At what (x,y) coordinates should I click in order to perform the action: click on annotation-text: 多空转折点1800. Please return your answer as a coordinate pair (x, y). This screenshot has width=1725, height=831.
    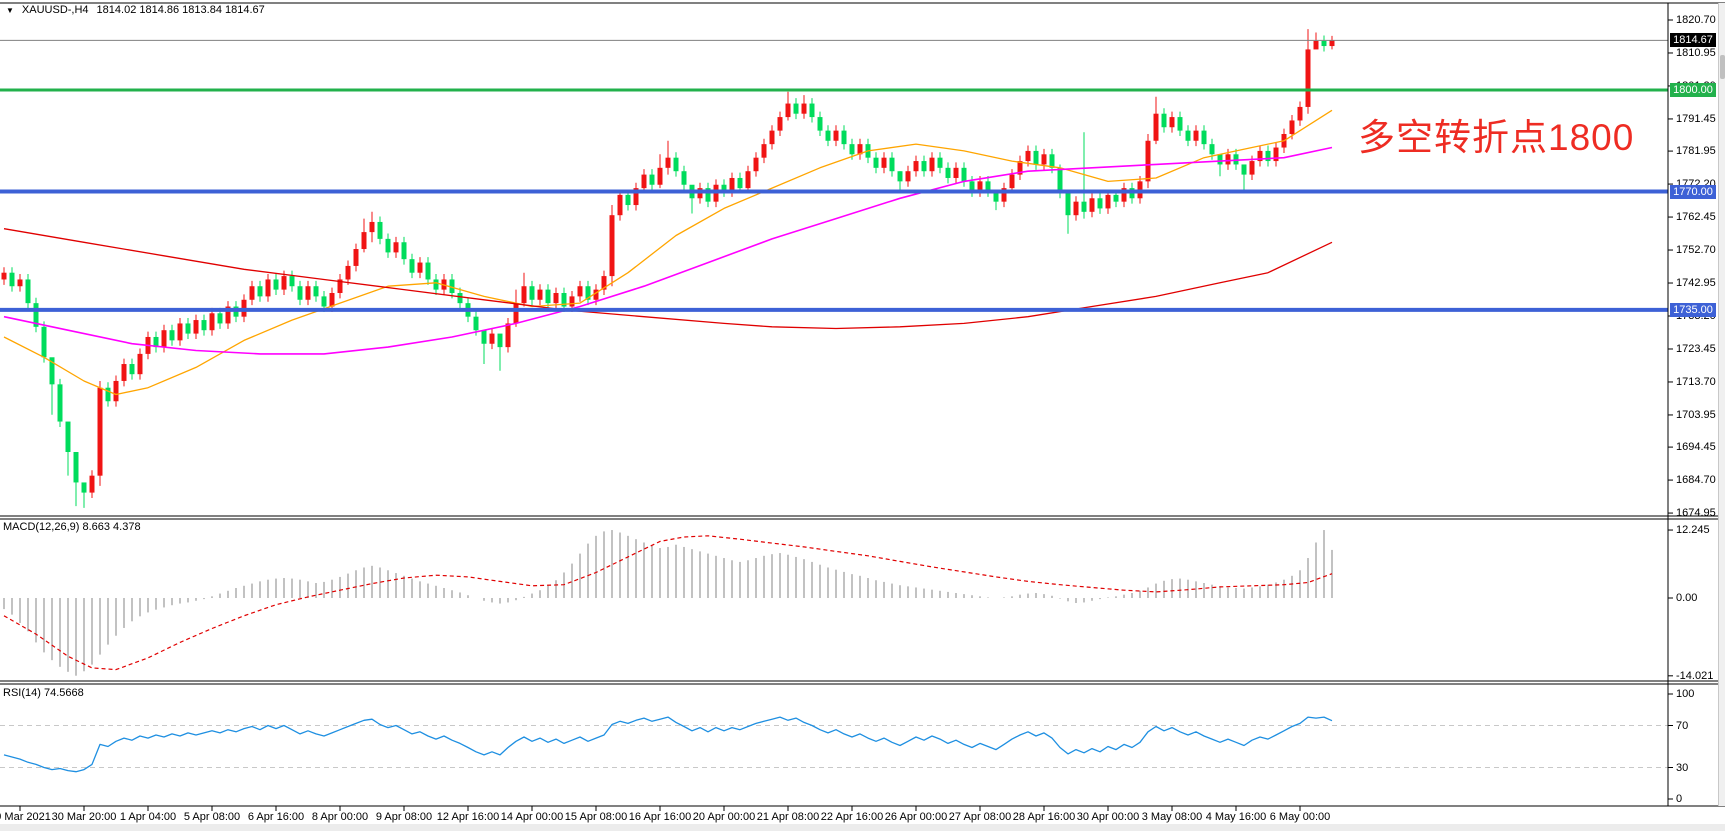
    Looking at the image, I should click on (1496, 137).